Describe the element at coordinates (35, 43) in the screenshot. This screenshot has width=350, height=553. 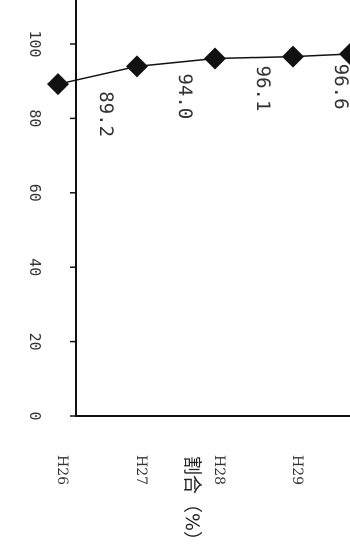
I see `y-tick-label: 100` at that location.